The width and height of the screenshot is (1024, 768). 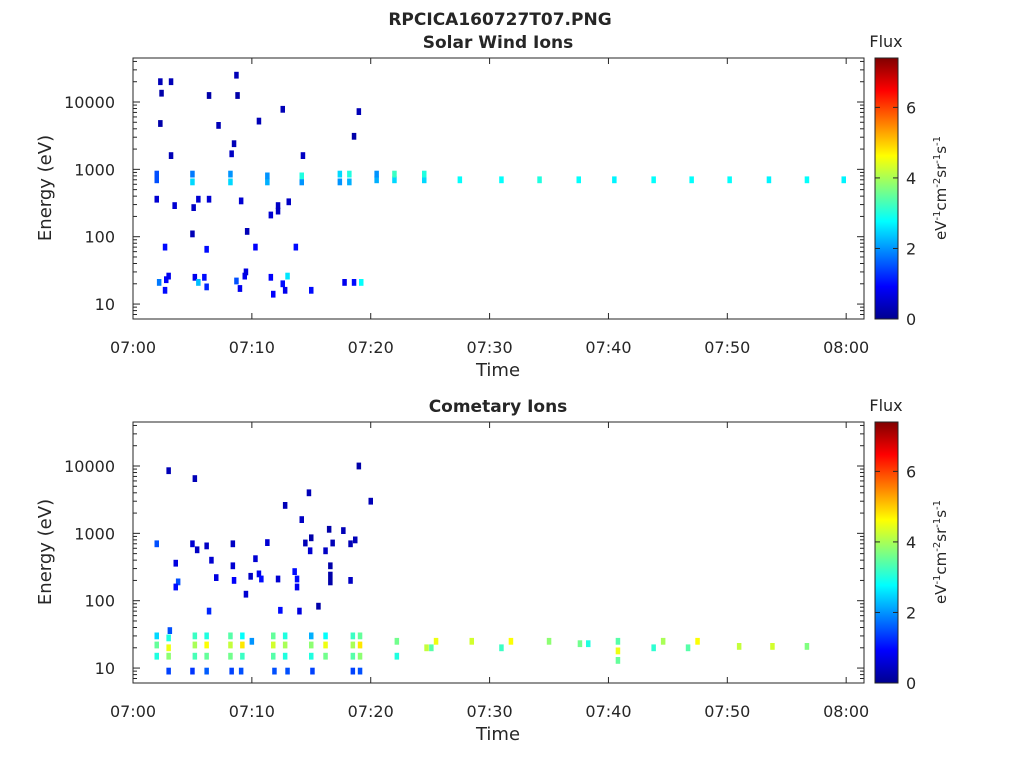 What do you see at coordinates (886, 552) in the screenshot?
I see `colorbar-gradient` at bounding box center [886, 552].